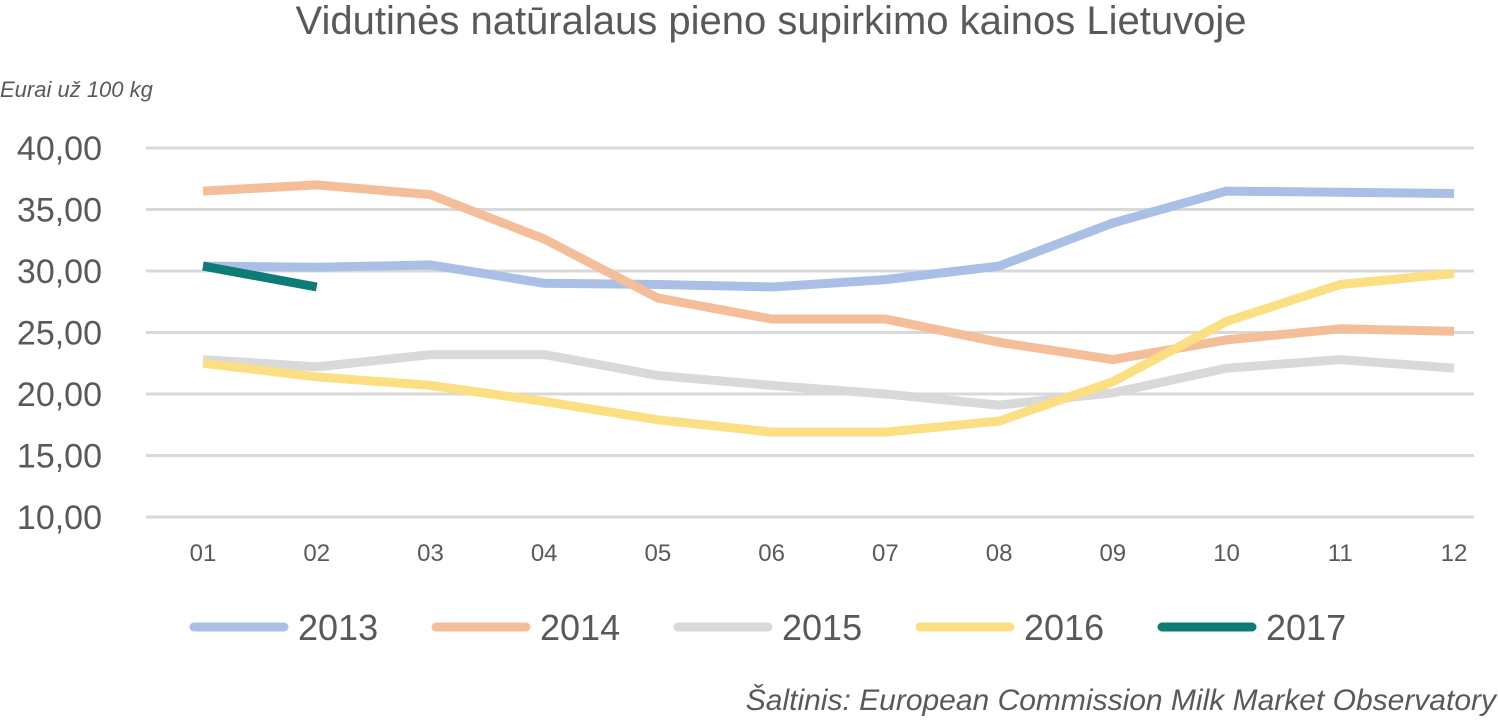 This screenshot has height=720, width=1498. Describe the element at coordinates (544, 553) in the screenshot. I see `x-tick-label: 04` at that location.